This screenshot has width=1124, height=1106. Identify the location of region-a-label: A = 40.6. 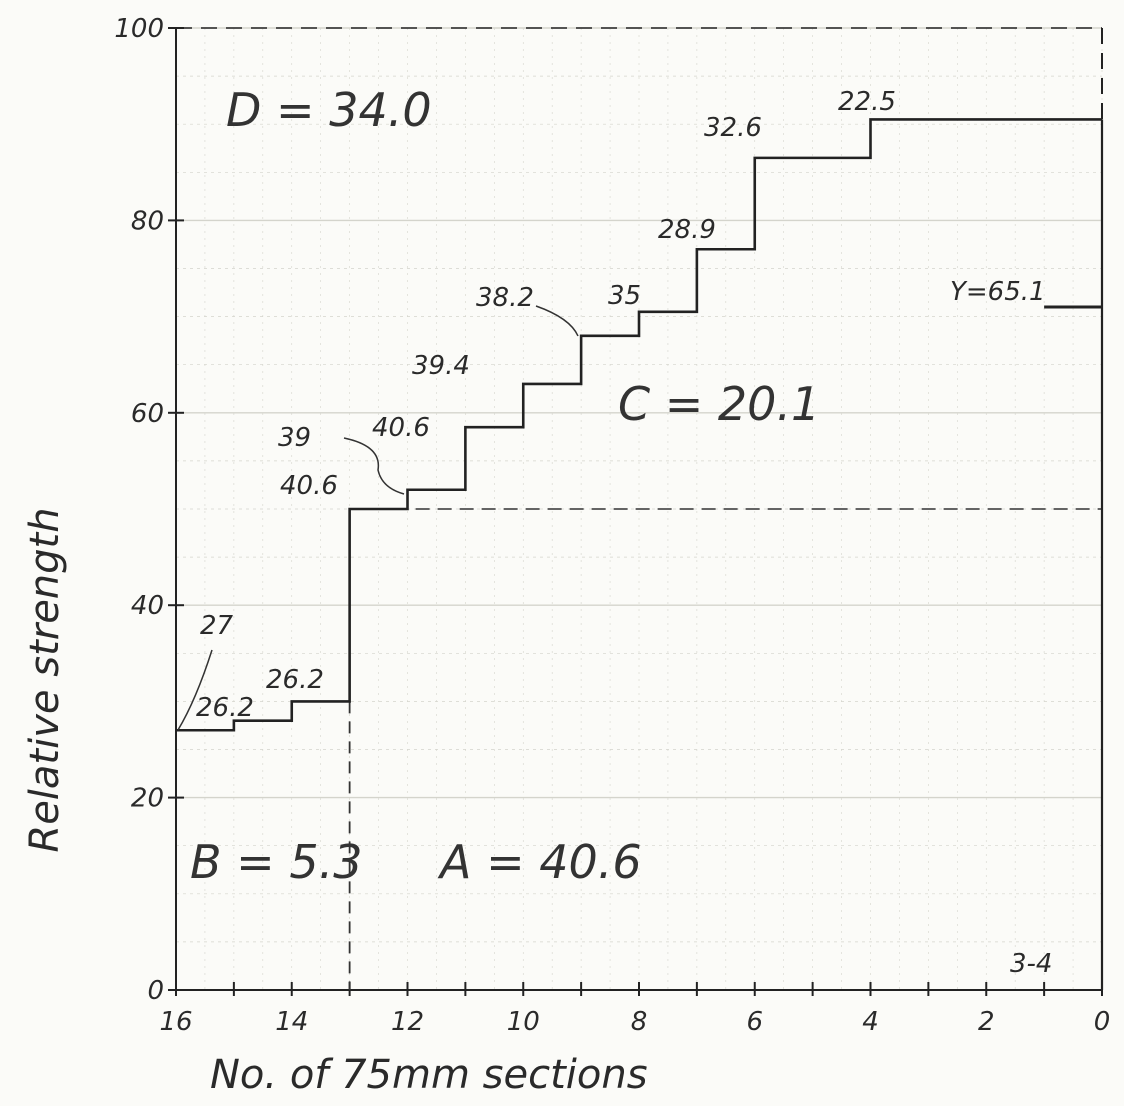
(539, 862).